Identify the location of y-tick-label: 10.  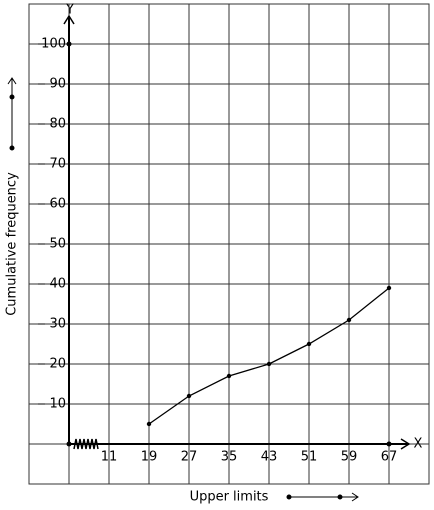
(57, 404).